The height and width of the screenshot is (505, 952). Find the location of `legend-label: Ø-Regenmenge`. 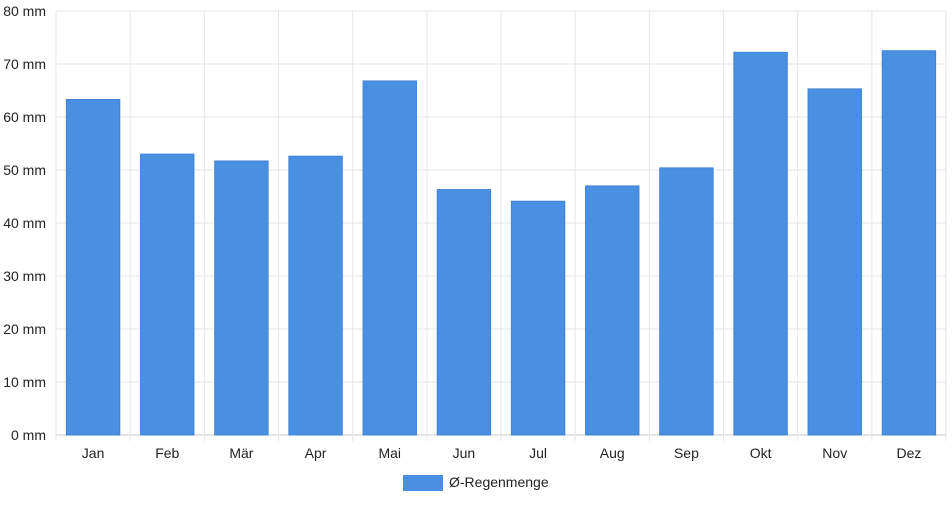

legend-label: Ø-Regenmenge is located at coordinates (499, 482).